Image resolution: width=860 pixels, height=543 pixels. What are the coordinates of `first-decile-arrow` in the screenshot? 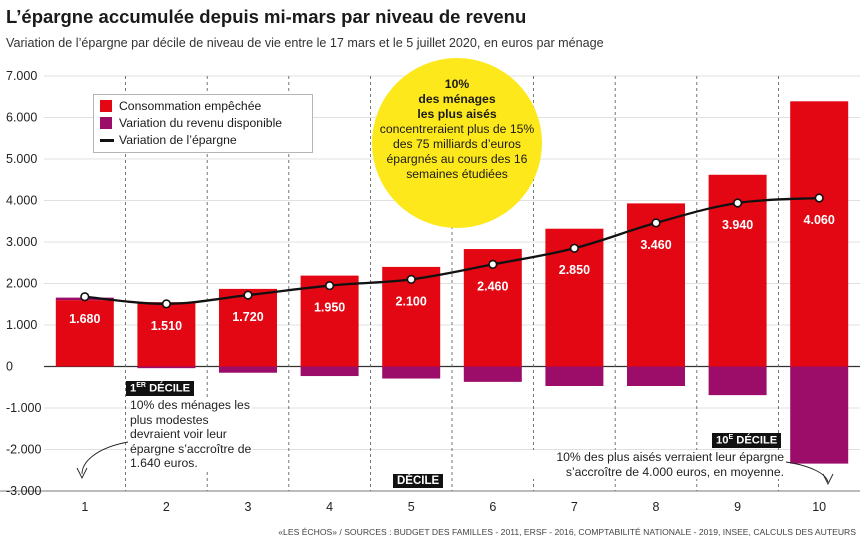 It's located at (105, 458).